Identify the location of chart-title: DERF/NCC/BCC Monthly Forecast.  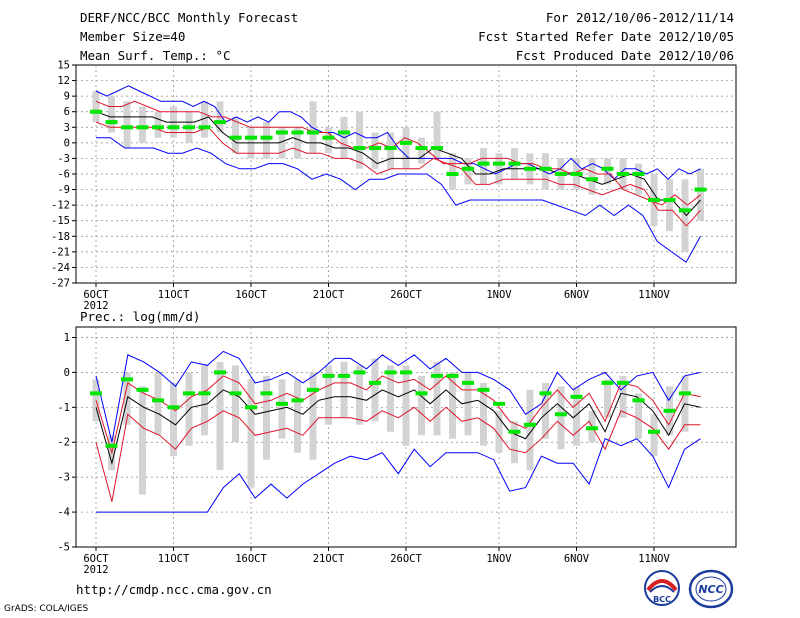
(189, 17).